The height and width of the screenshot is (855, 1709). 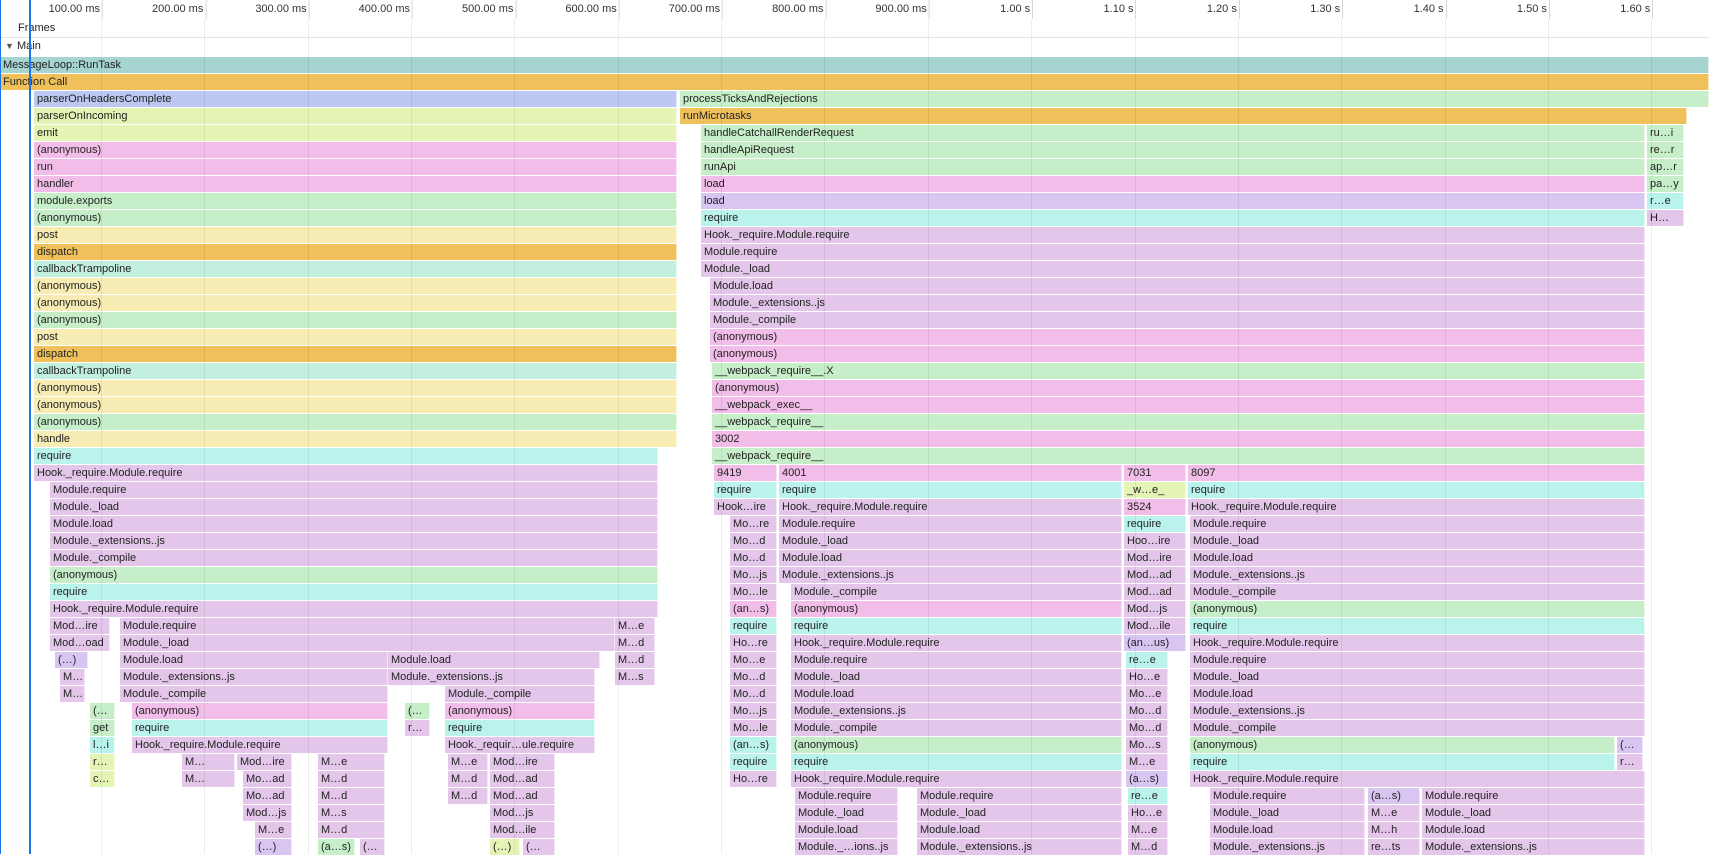 What do you see at coordinates (267, 813) in the screenshot?
I see `flame-bar: Mod…js` at bounding box center [267, 813].